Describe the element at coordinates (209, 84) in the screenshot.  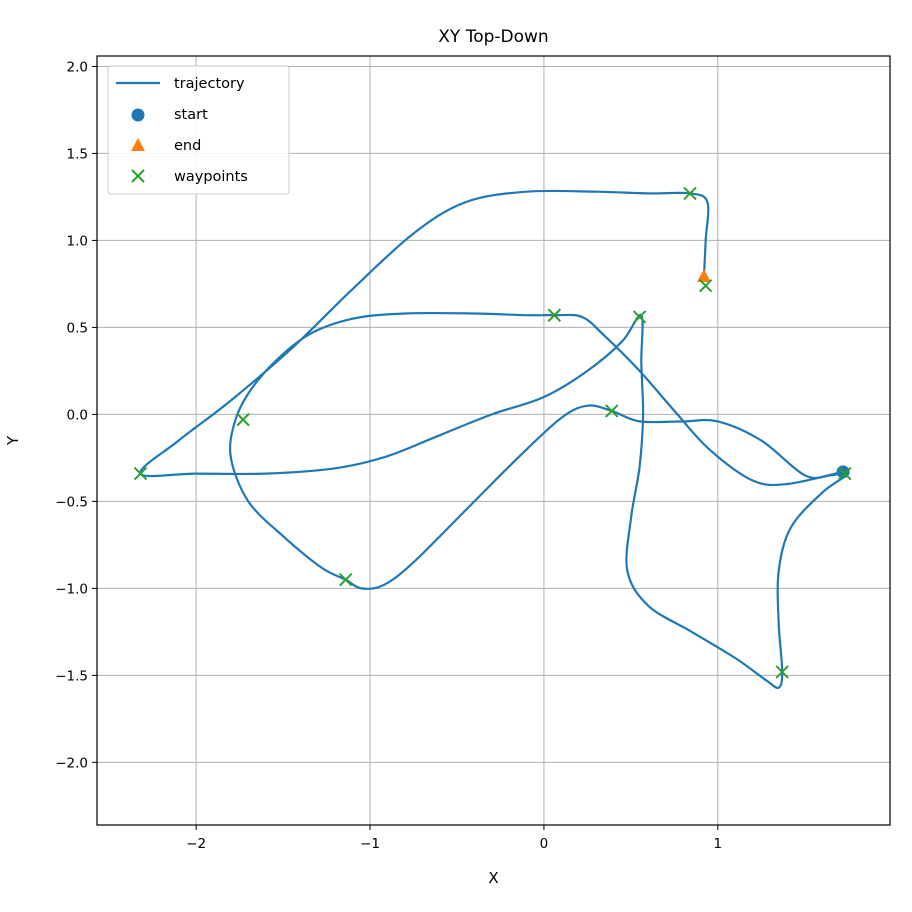
I see `legend-label: trajectory` at that location.